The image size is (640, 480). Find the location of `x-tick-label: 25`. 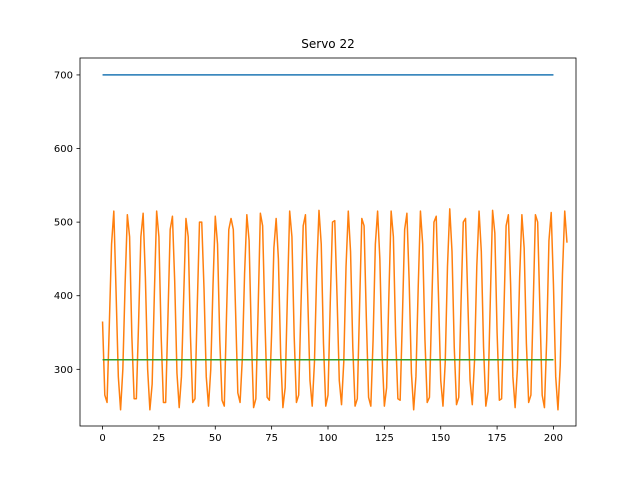

x-tick-label: 25 is located at coordinates (159, 438).